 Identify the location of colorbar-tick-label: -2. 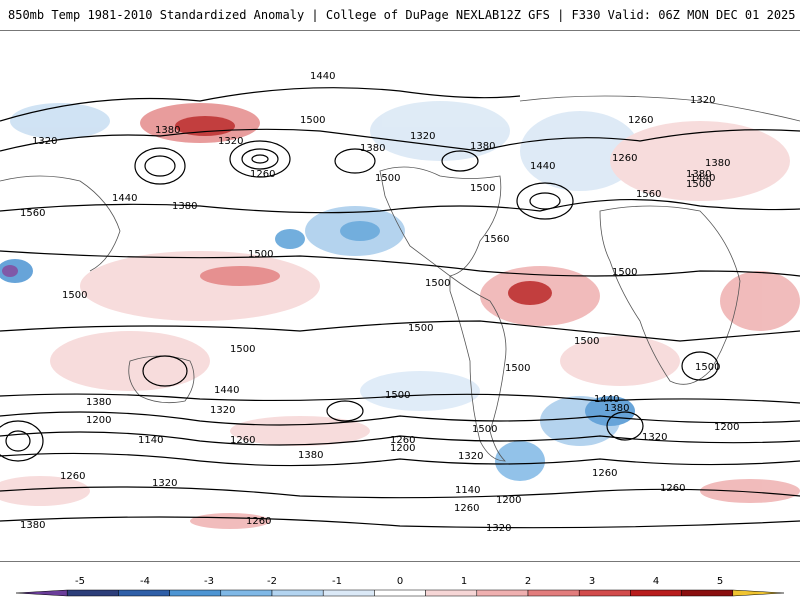
(272, 581).